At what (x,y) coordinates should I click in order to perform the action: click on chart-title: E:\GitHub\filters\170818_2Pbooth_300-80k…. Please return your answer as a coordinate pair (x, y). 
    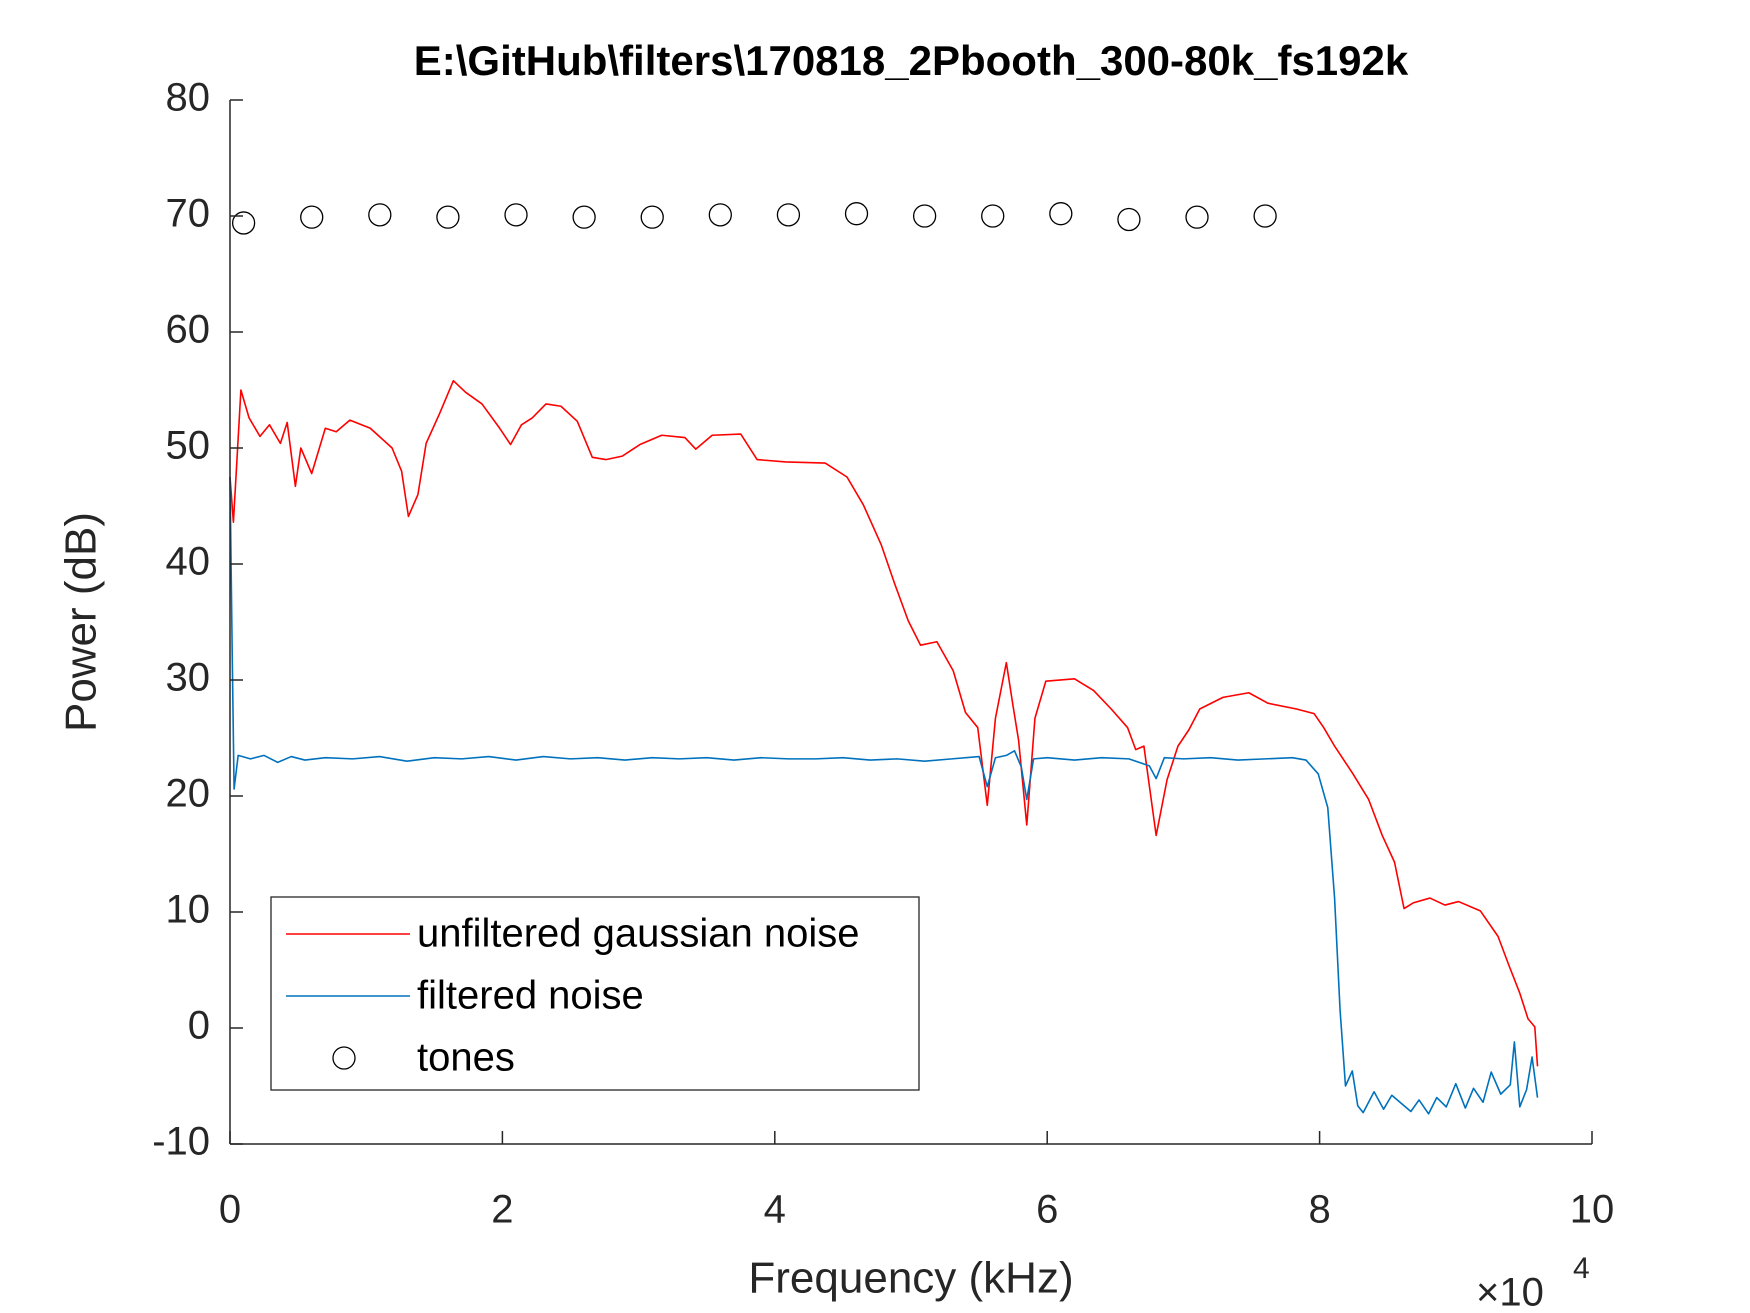
    Looking at the image, I should click on (911, 60).